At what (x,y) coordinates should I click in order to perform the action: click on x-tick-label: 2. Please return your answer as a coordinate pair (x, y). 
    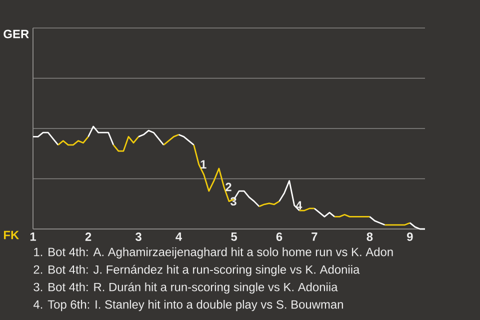
    Looking at the image, I should click on (88, 236).